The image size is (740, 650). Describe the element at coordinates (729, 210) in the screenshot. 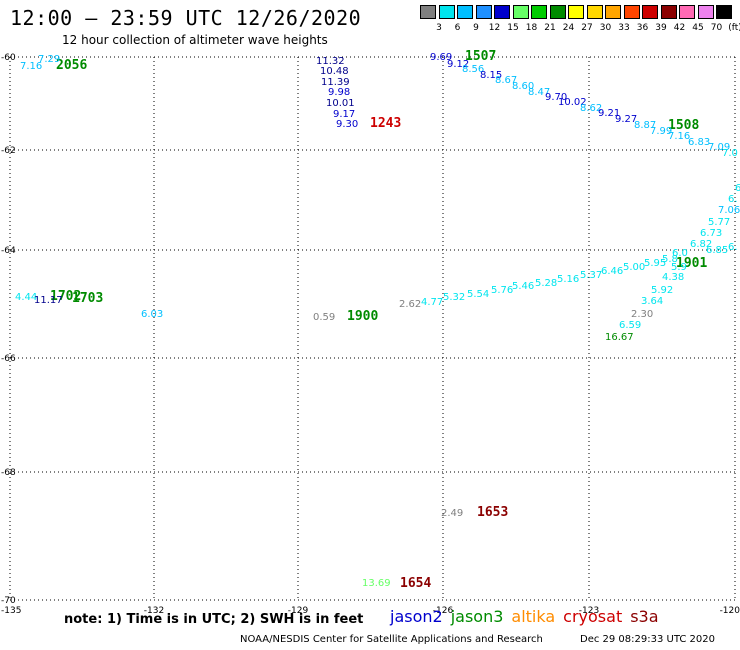

I see `wave-height-label: 7.06` at that location.